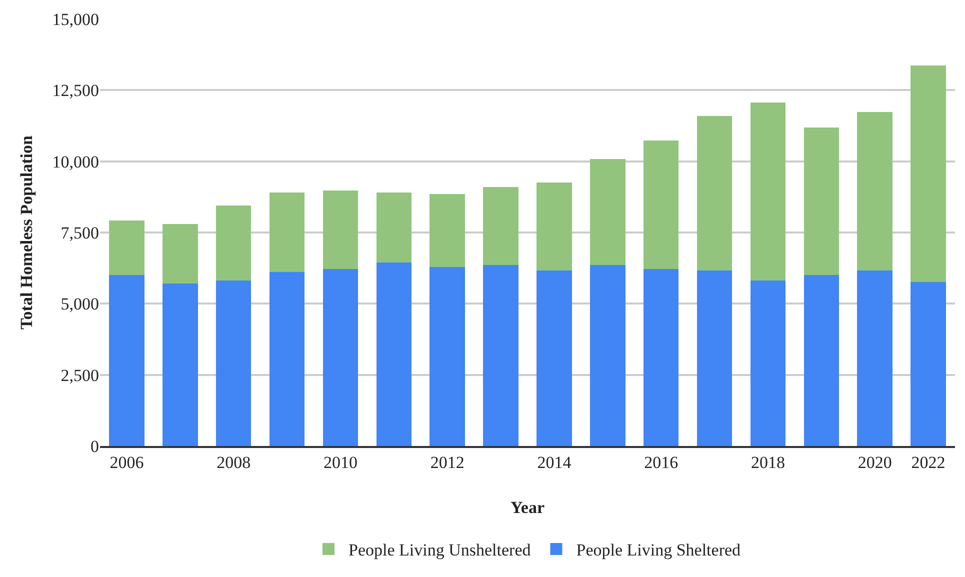 Image resolution: width=965 pixels, height=577 pixels. Describe the element at coordinates (440, 550) in the screenshot. I see `legend-label: People Living Unsheltered` at that location.